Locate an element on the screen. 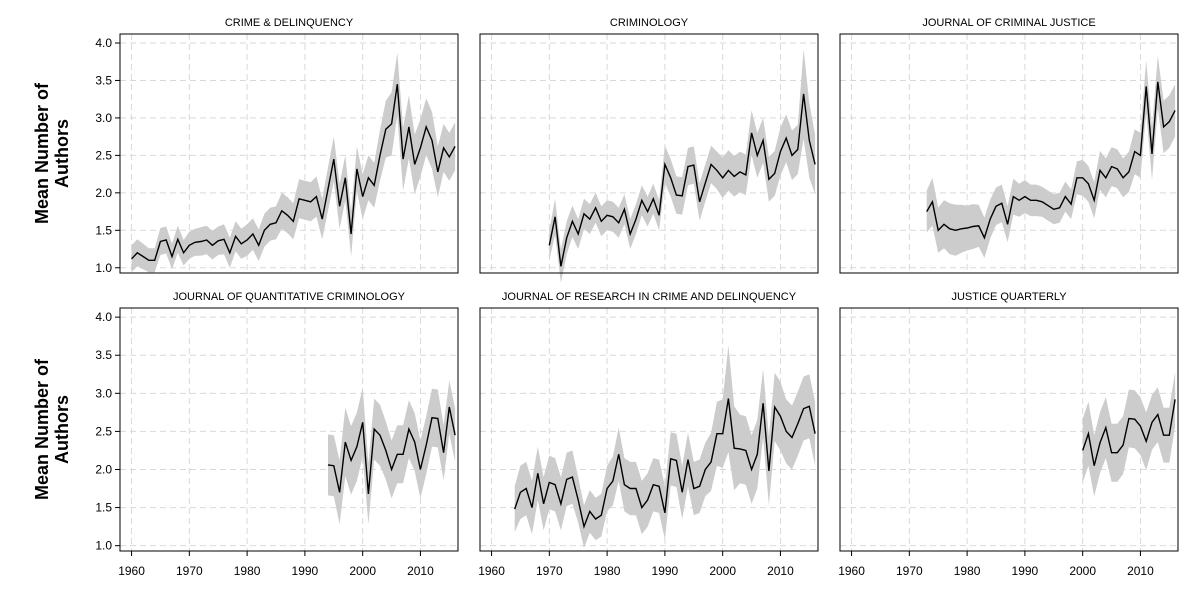  panel-3: JOURNAL OF CRIMINAL JUSTICE is located at coordinates (1009, 145).